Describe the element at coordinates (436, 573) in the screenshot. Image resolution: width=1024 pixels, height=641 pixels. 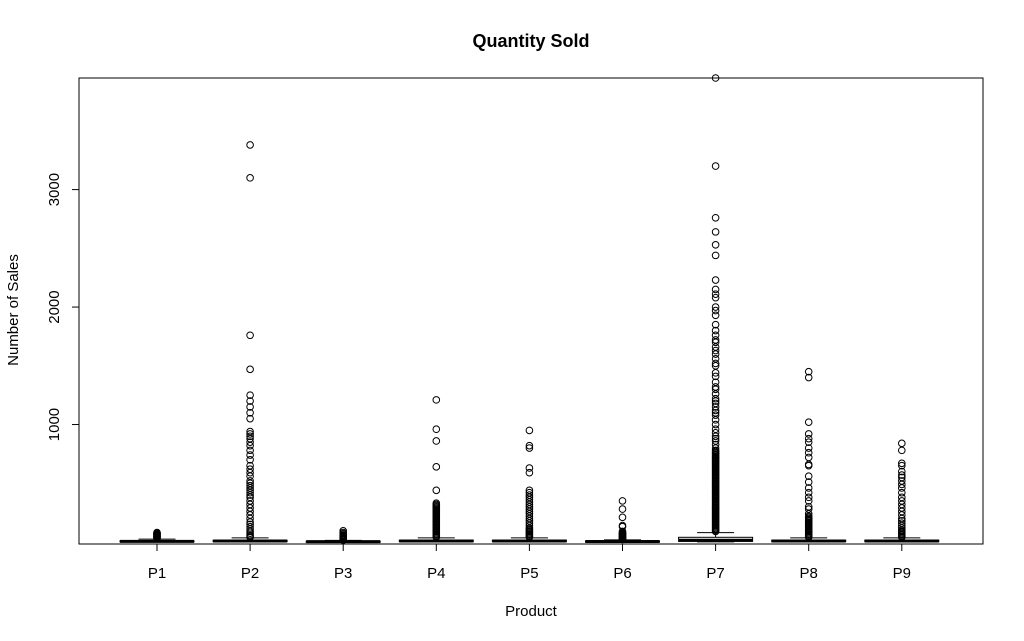
I see `x-tick-label: P4` at that location.